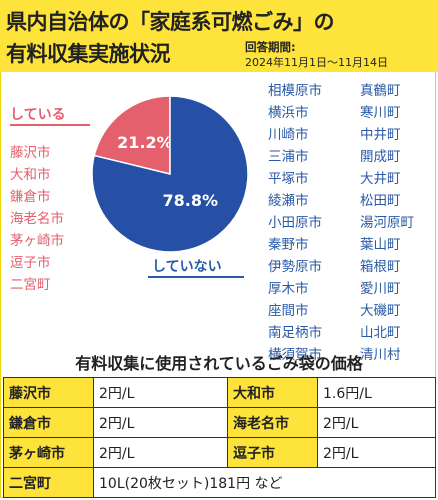  What do you see at coordinates (380, 157) in the screenshot?
I see `no-city: 開成町` at bounding box center [380, 157].